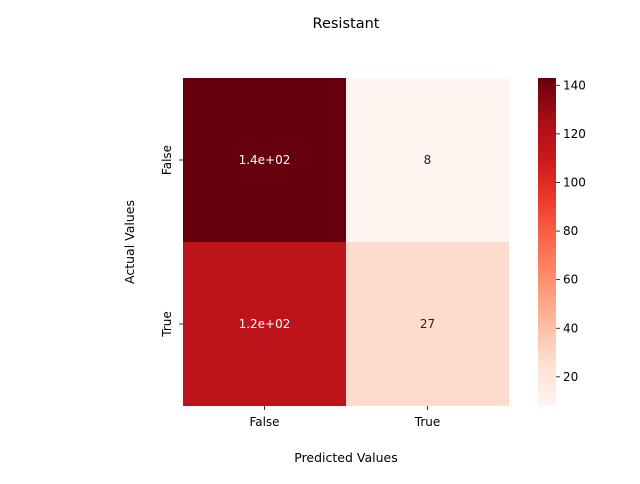 The height and width of the screenshot is (484, 640). I want to click on x-tick-label: False, so click(264, 422).